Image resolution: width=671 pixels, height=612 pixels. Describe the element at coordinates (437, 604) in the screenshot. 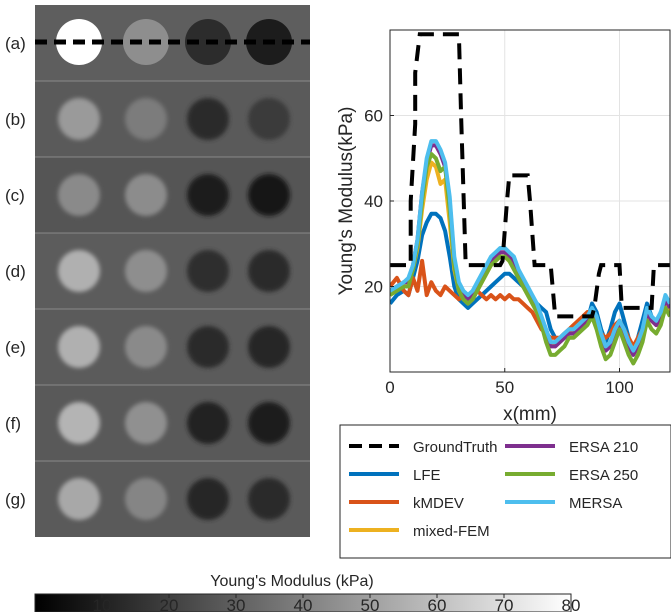

I see `colorbar-tick-label: 60` at that location.